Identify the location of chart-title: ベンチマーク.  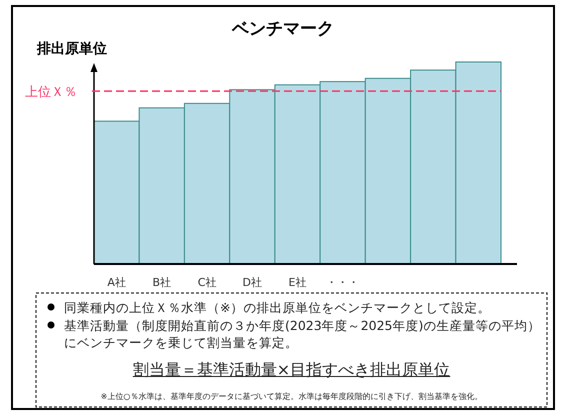
(282, 29).